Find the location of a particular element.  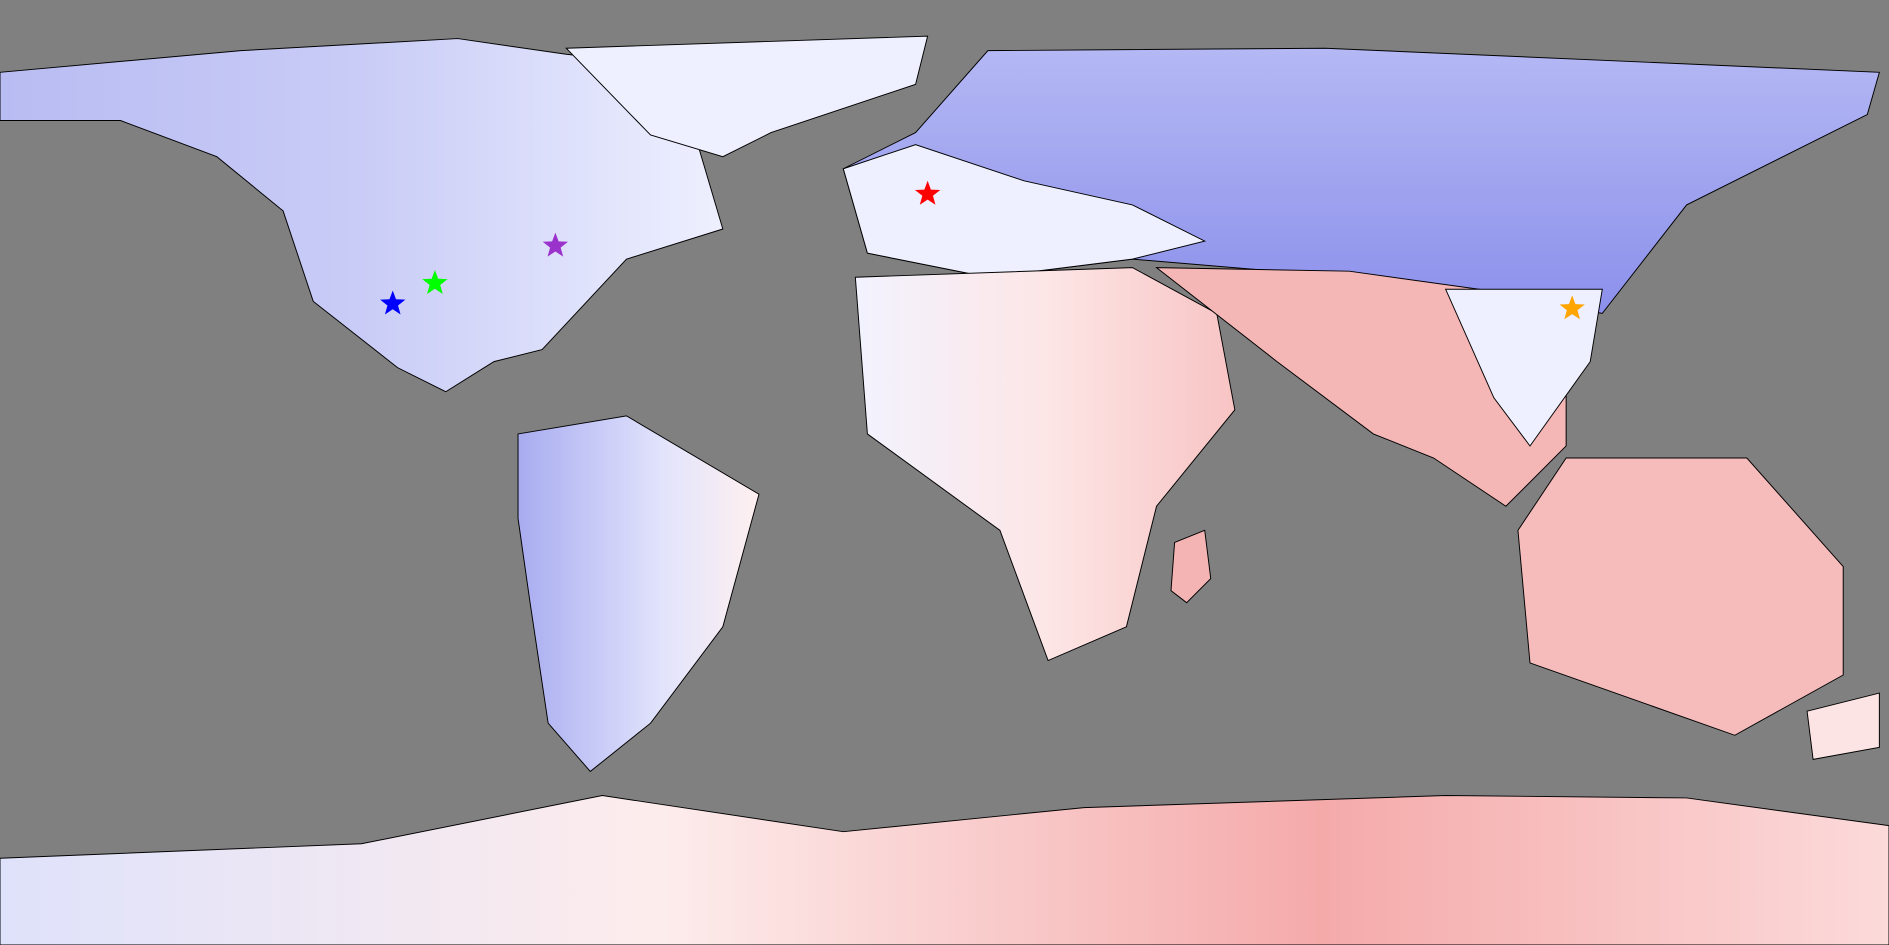

australia is located at coordinates (1680, 596).